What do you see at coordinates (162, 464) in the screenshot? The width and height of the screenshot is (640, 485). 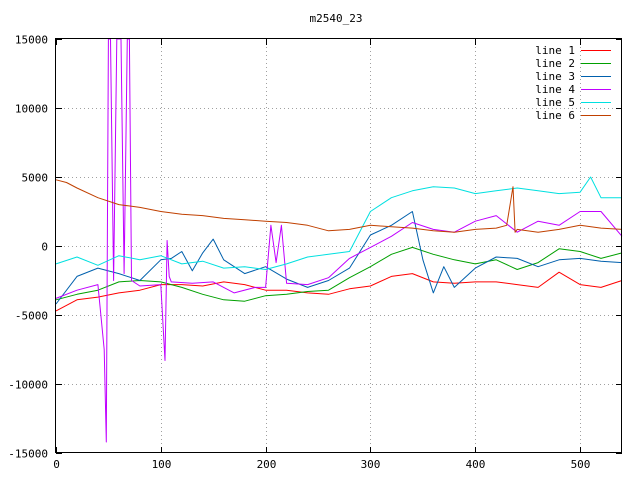 I see `x-tick-label: 100` at bounding box center [162, 464].